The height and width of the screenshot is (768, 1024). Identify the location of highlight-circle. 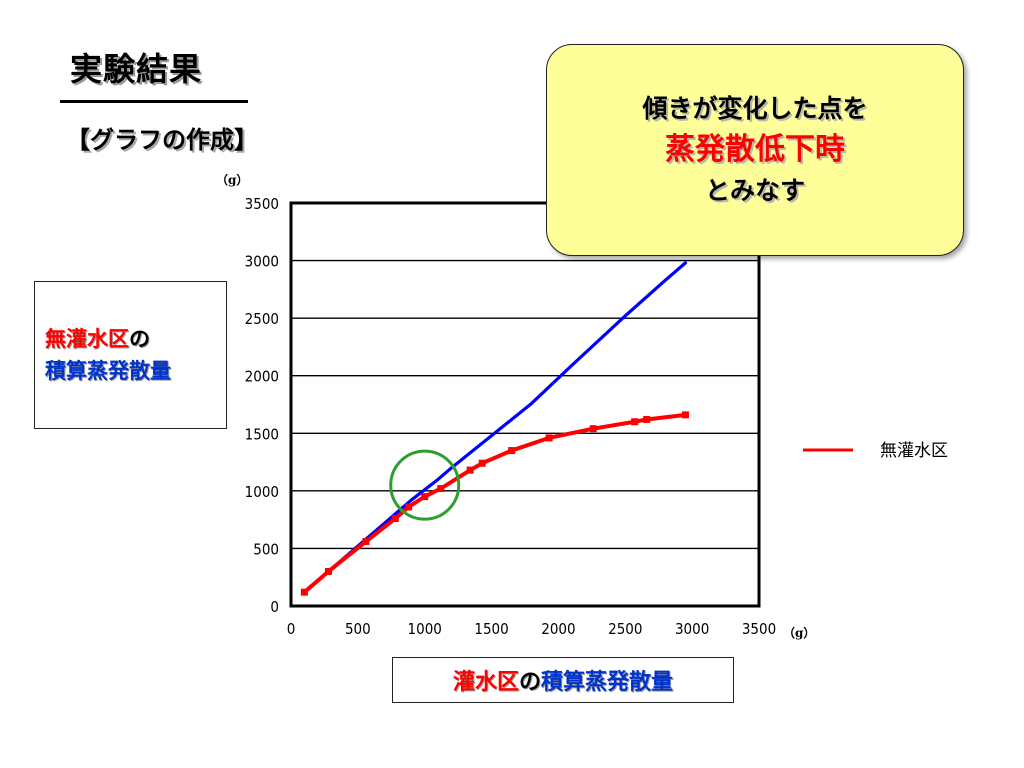
(425, 485).